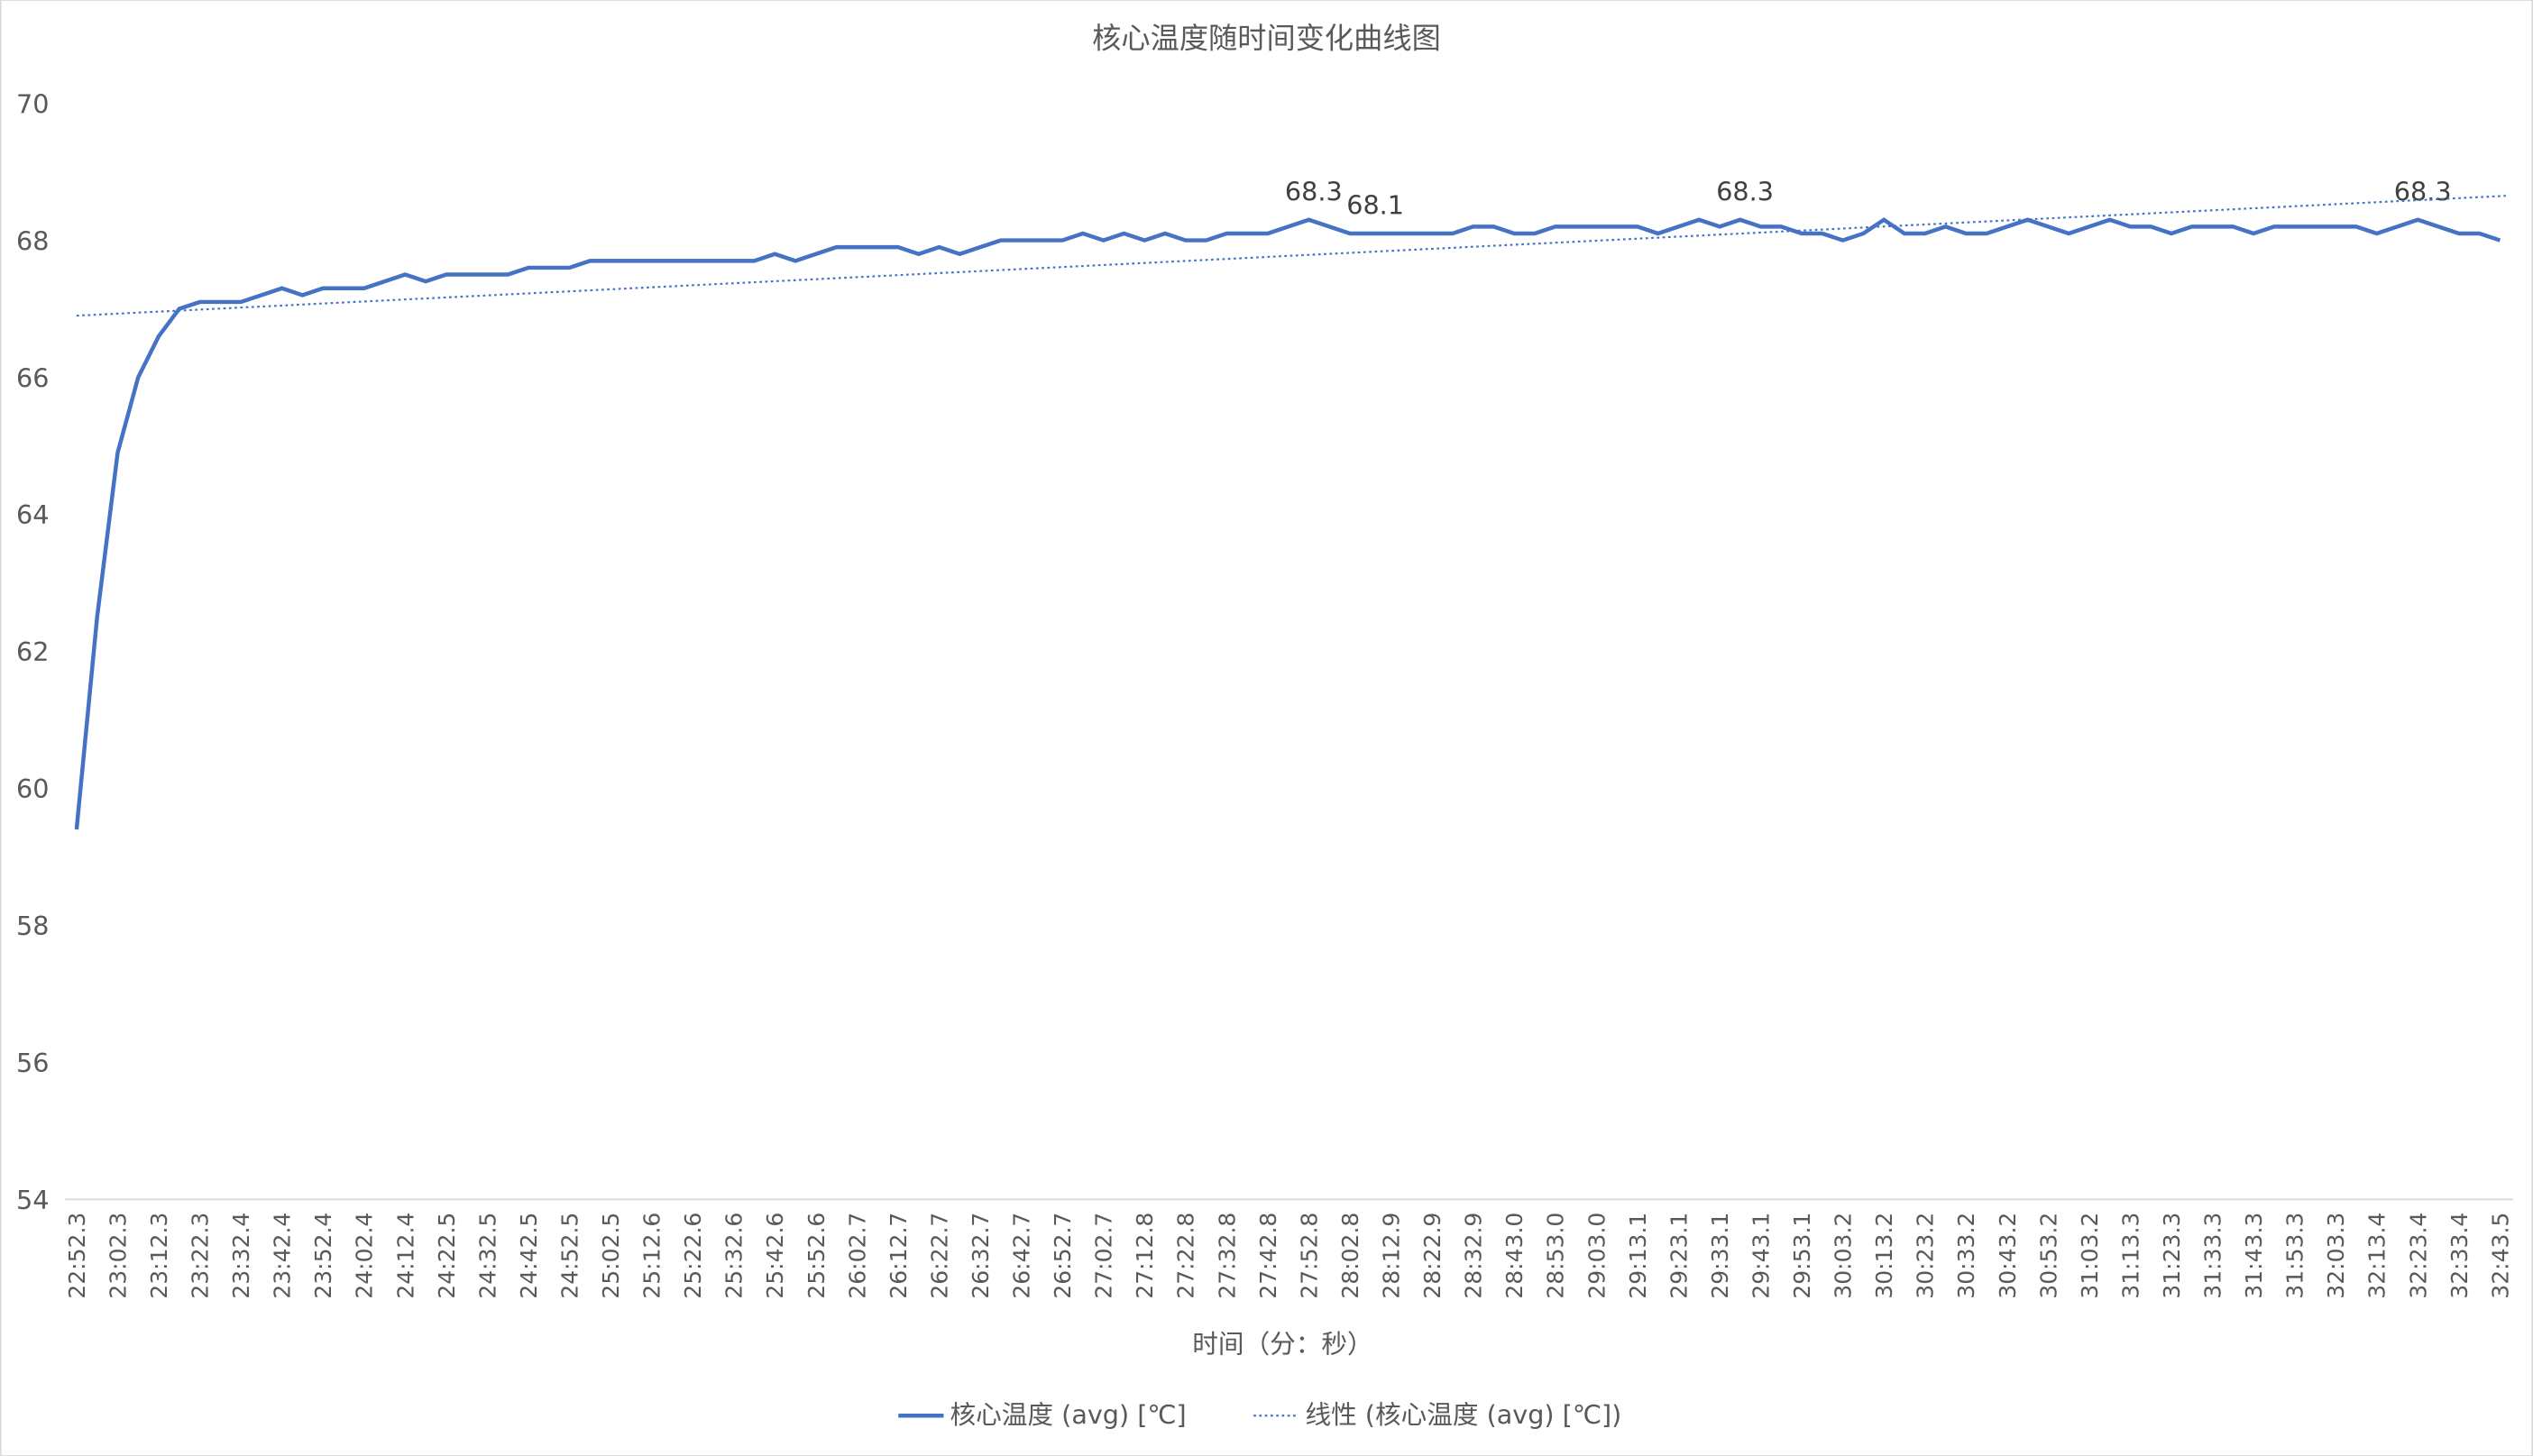  What do you see at coordinates (487, 1256) in the screenshot?
I see `x-tick-label: 24:32.5` at bounding box center [487, 1256].